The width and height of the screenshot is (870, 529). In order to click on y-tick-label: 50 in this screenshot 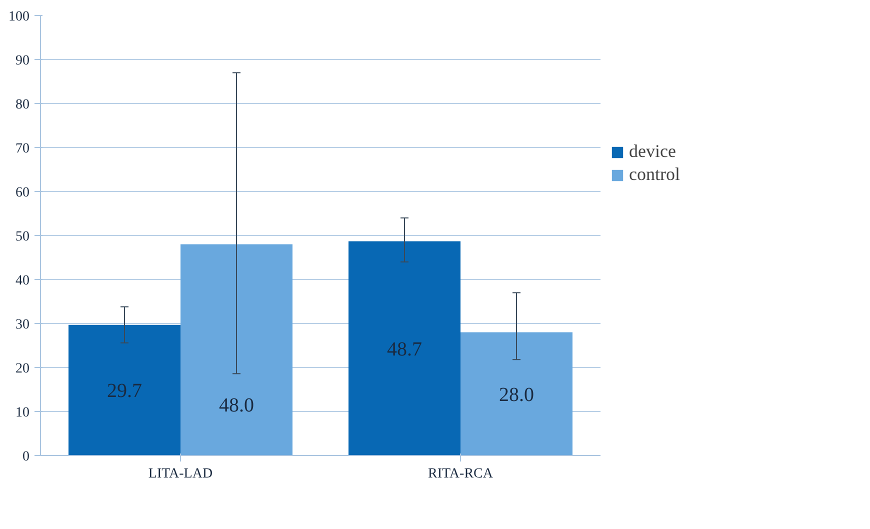, I will do `click(23, 237)`.